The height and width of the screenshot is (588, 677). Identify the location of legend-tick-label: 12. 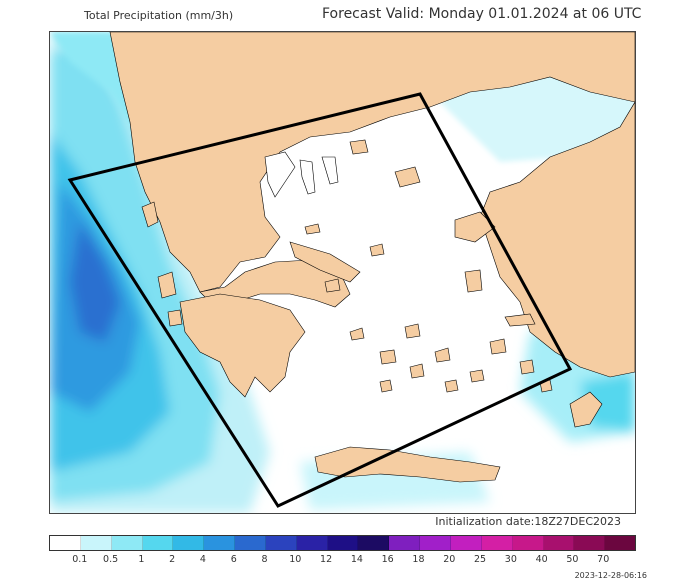
(326, 559).